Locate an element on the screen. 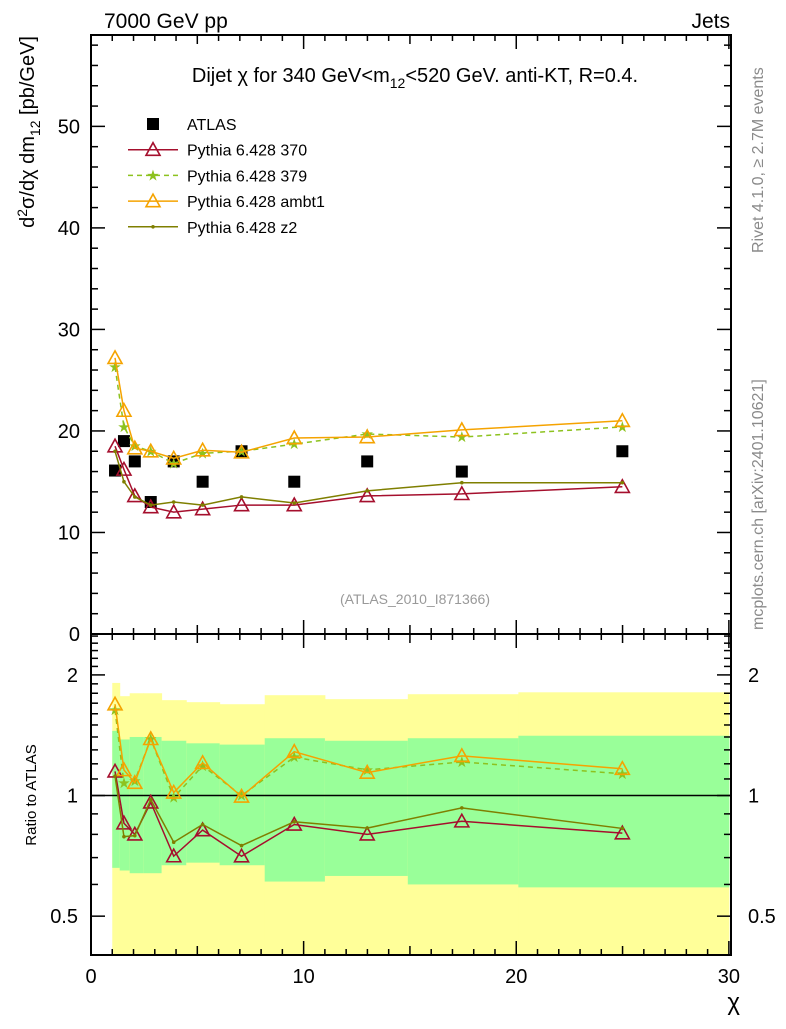 Image resolution: width=786 pixels, height=1029 pixels. mcplots-label: mcplots.cern.ch [arXiv:2401.10621] is located at coordinates (758, 504).